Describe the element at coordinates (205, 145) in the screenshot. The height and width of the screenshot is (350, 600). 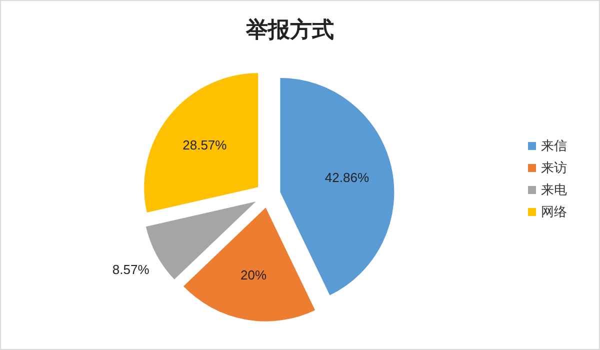
I see `data-label: 28.57%` at that location.